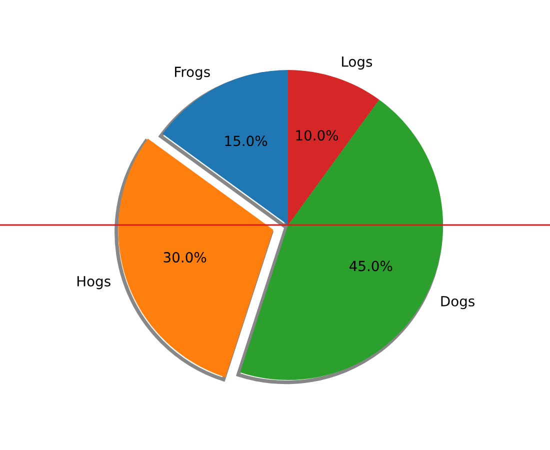  What do you see at coordinates (185, 257) in the screenshot?
I see `data-label: 30.0%` at bounding box center [185, 257].